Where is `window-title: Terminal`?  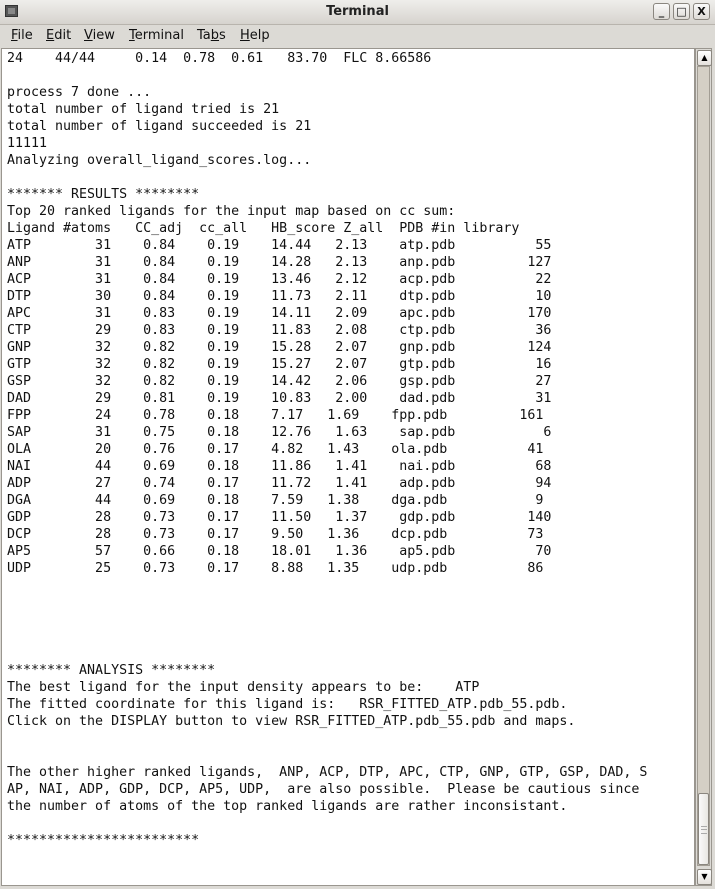
window-title: Terminal is located at coordinates (357, 11).